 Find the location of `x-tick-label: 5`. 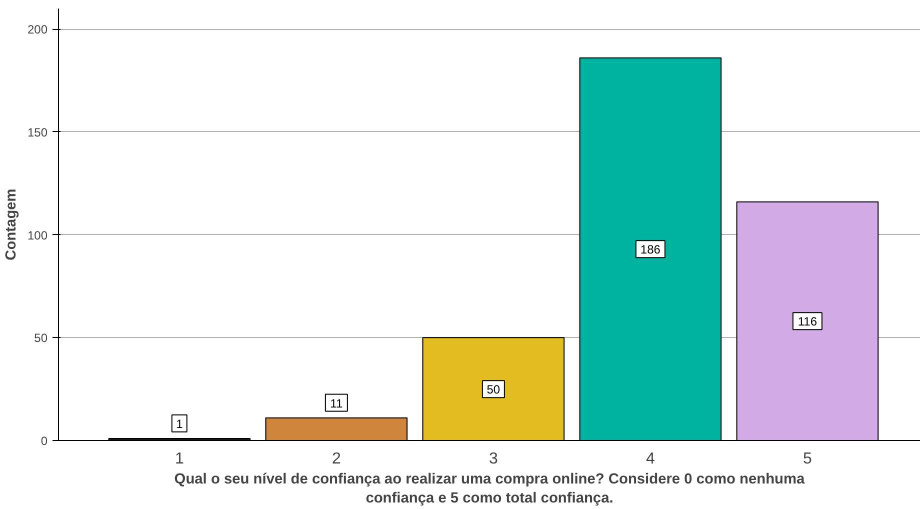

x-tick-label: 5 is located at coordinates (807, 459).